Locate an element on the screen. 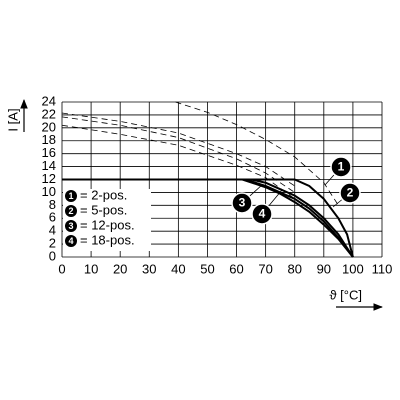 The width and height of the screenshot is (400, 400). x-tick-label: 70 is located at coordinates (265, 268).